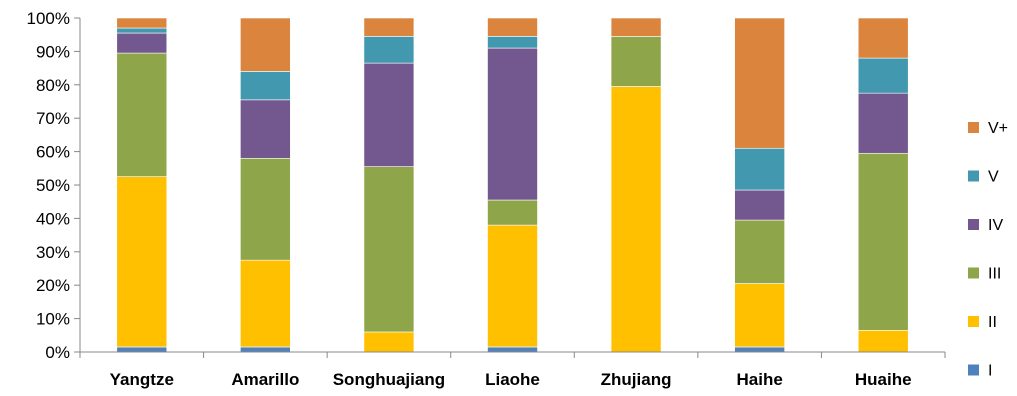  I want to click on legend-label: II, so click(992, 322).